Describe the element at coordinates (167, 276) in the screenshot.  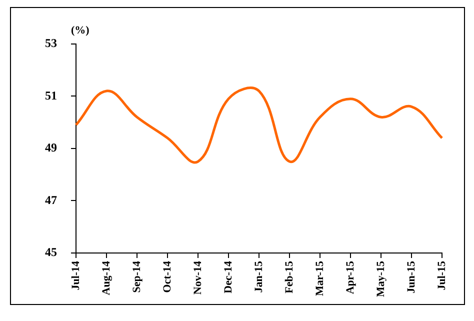
I see `x-tick-label: Oct-14` at that location.